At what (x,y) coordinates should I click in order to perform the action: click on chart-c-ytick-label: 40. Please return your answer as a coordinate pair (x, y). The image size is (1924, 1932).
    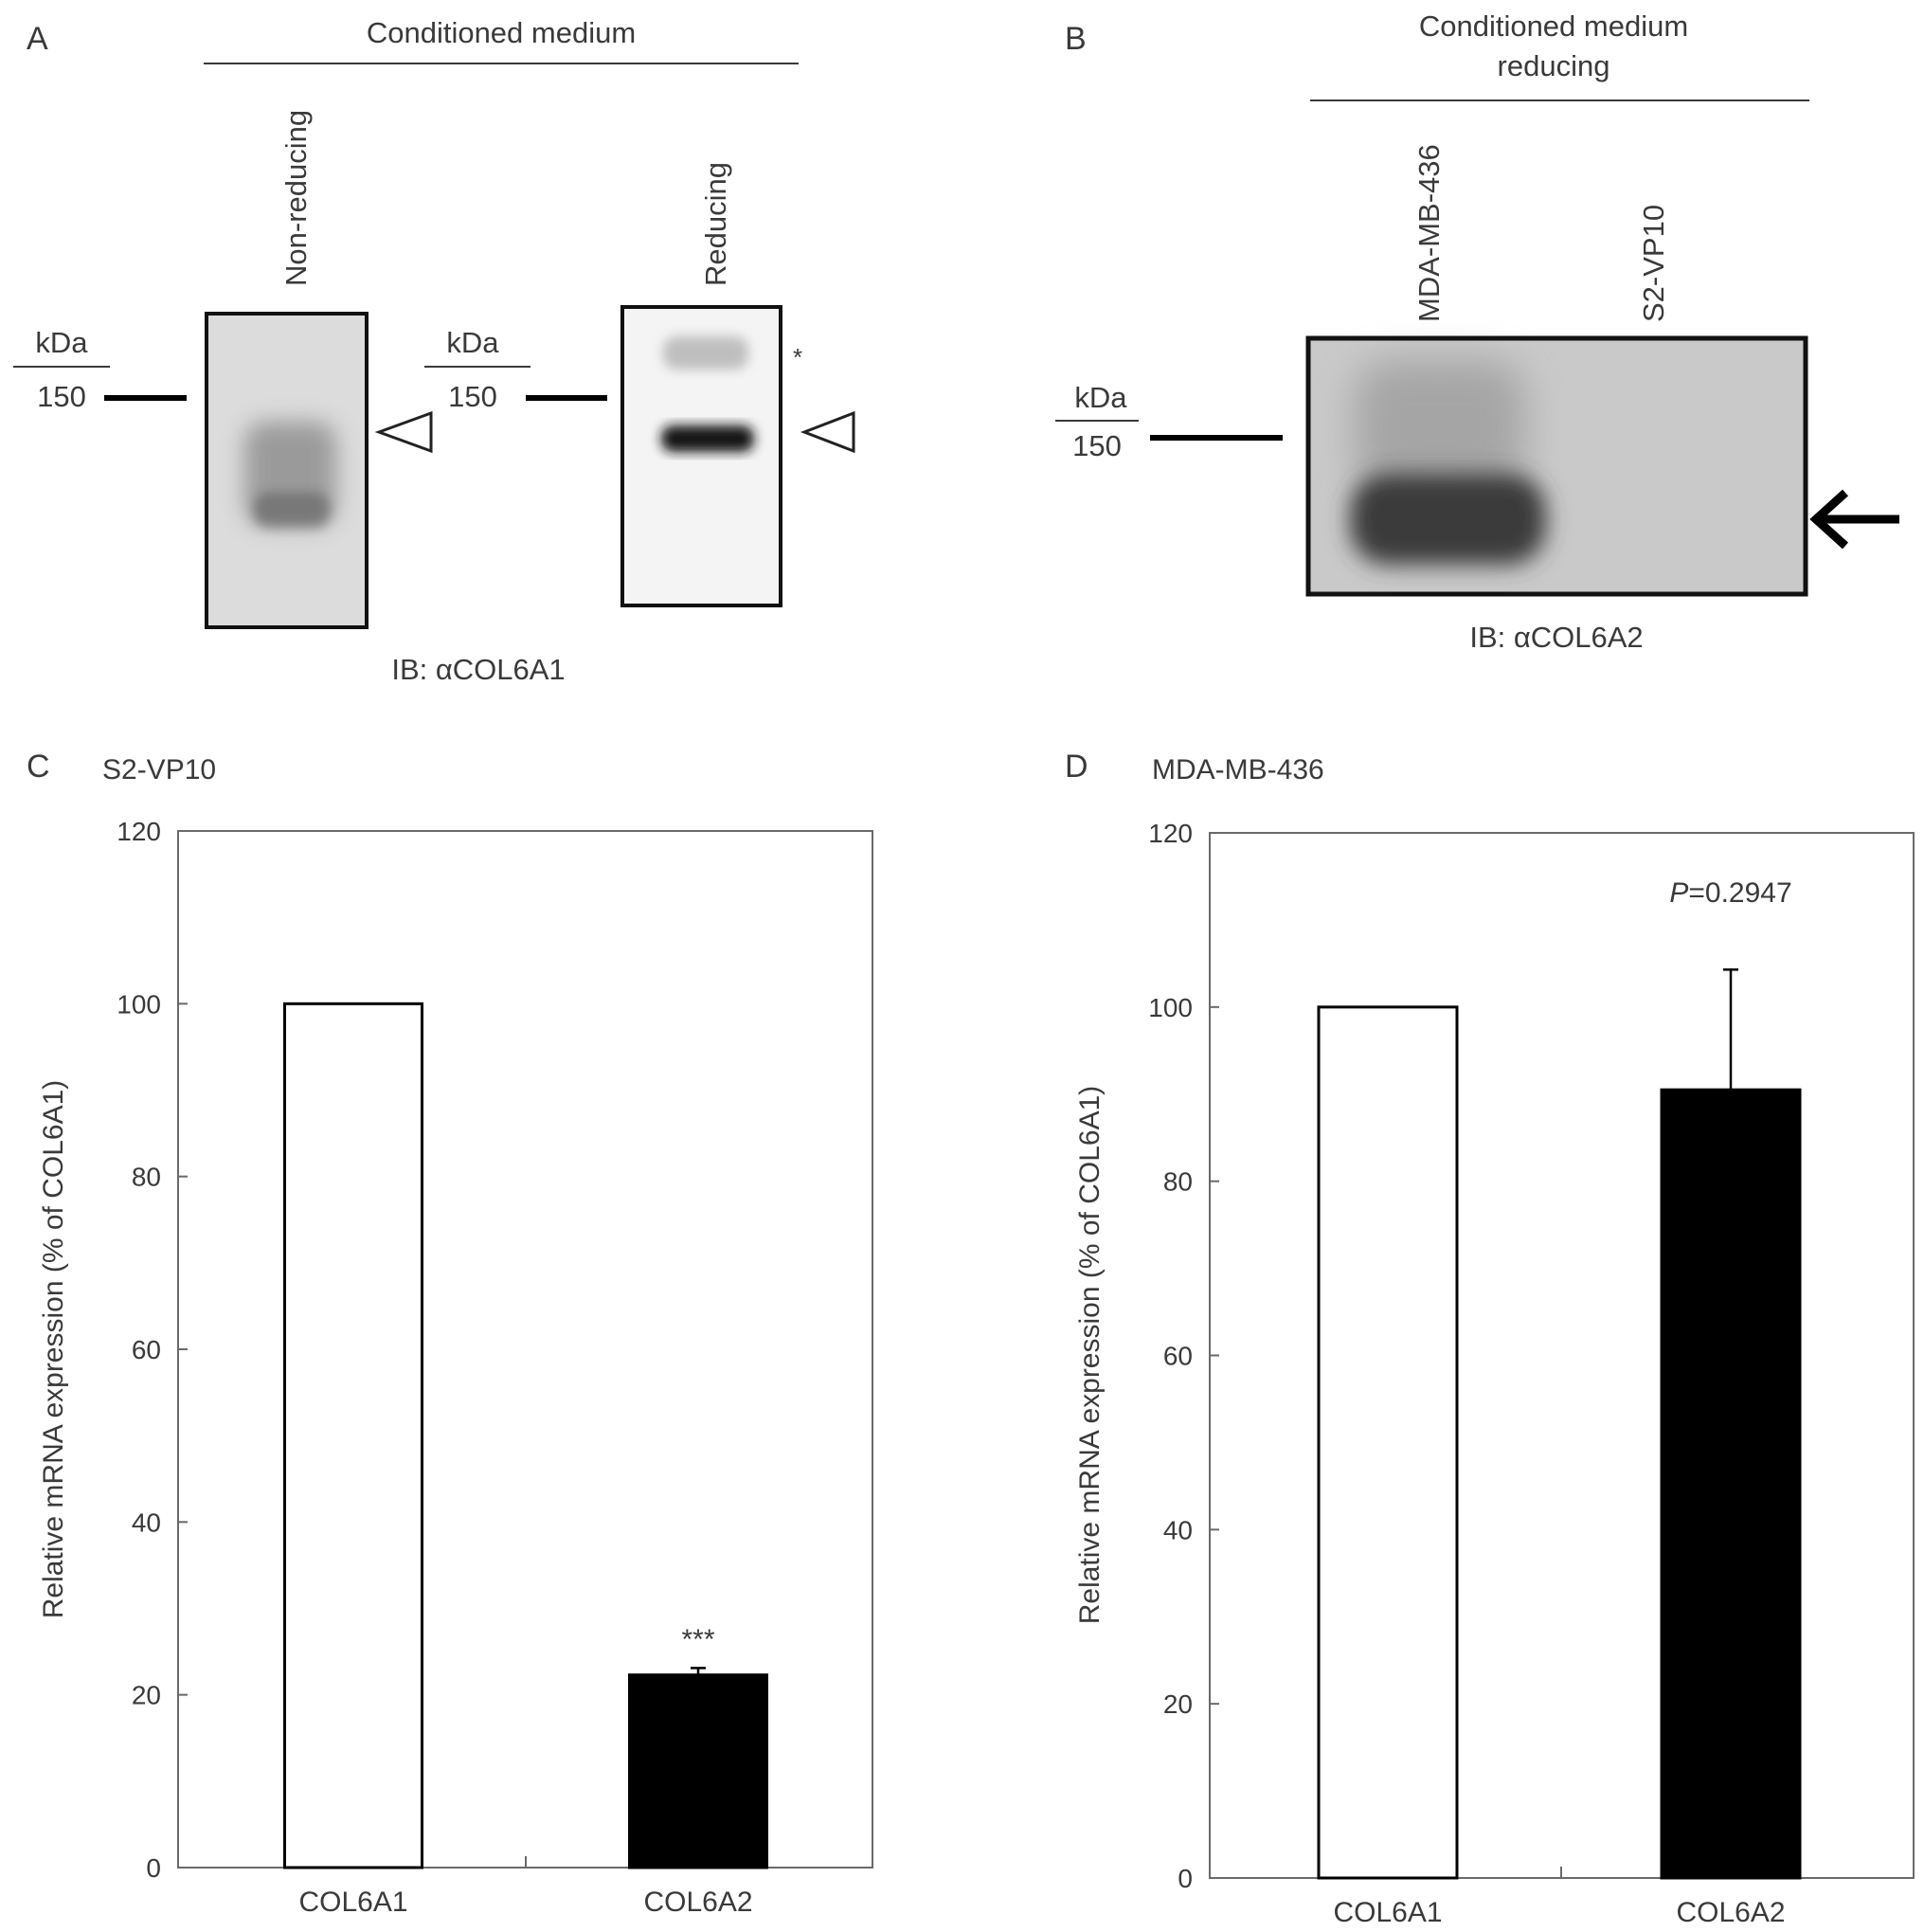
    Looking at the image, I should click on (147, 1522).